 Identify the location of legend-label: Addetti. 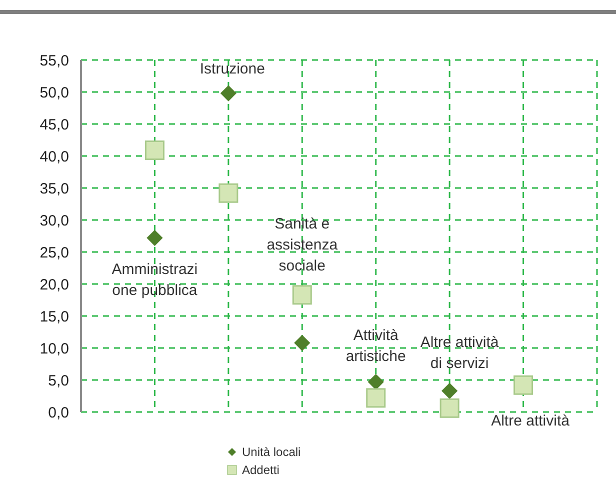
(261, 470).